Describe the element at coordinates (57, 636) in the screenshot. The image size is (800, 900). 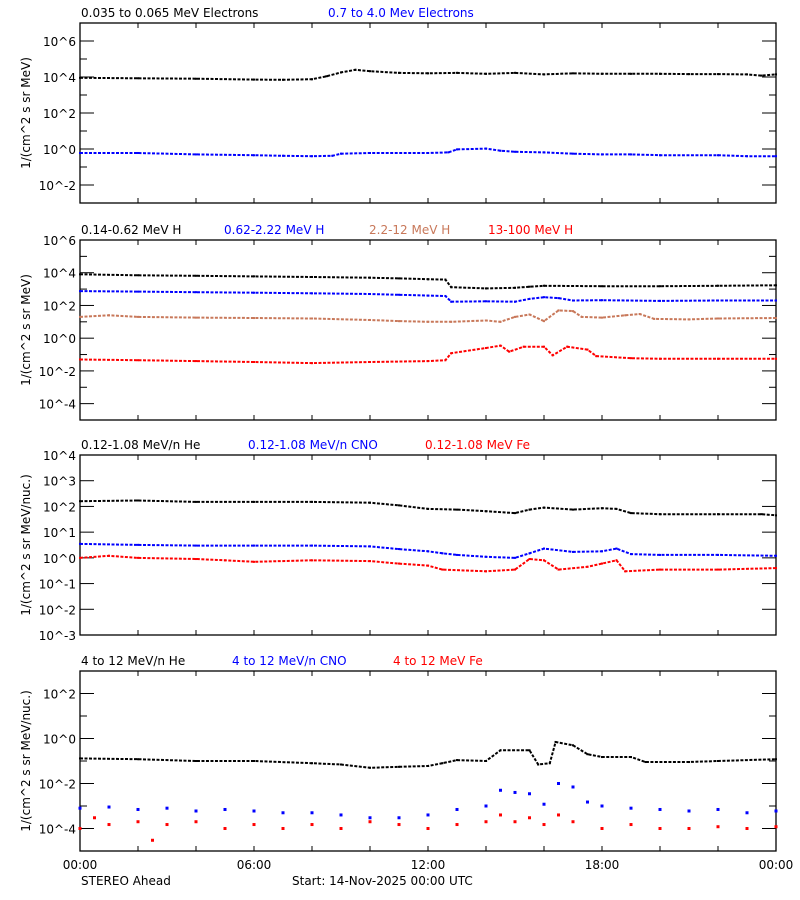
I see `y-tick-label: 10^-3` at that location.